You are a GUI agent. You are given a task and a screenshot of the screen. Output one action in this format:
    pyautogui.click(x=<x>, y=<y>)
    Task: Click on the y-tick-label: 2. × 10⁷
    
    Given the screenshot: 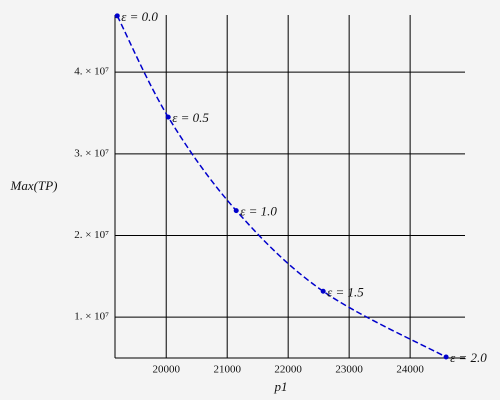 What is the action you would take?
    pyautogui.click(x=91, y=235)
    